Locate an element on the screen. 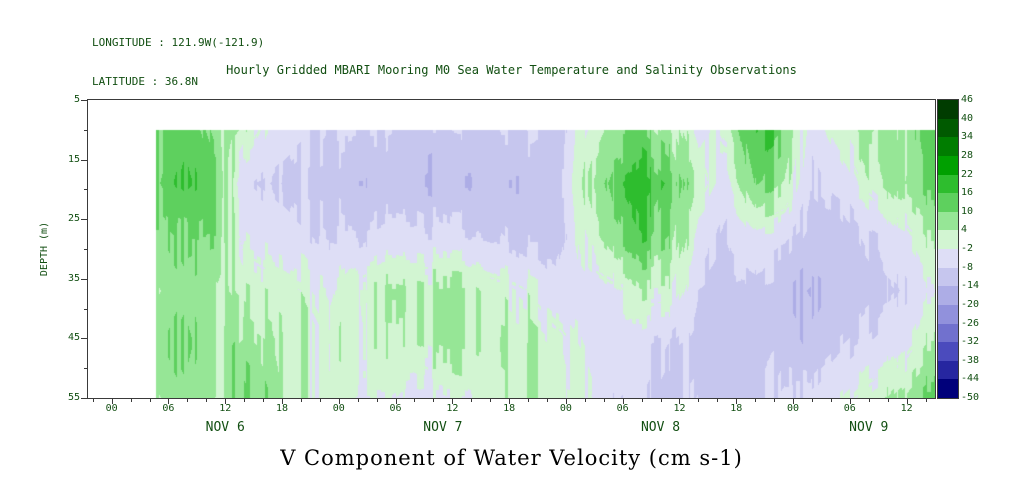 The height and width of the screenshot is (504, 1009). colorbar-tick-label: -26 is located at coordinates (970, 323).